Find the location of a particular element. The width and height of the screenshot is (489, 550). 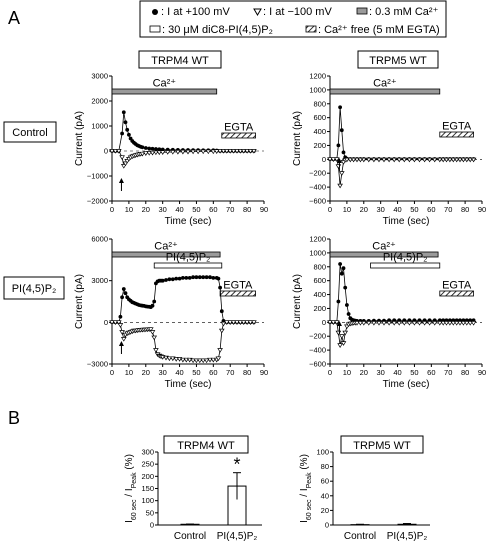

y-tick-label: −600 is located at coordinates (317, 364).